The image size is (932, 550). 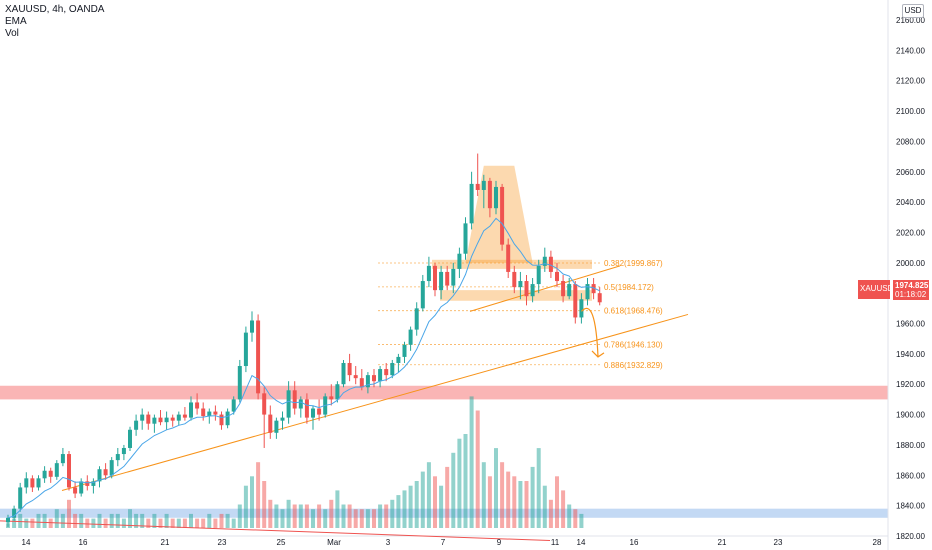 I want to click on legend-symbol: XAUUSD, 4h, OANDA, so click(x=55, y=9).